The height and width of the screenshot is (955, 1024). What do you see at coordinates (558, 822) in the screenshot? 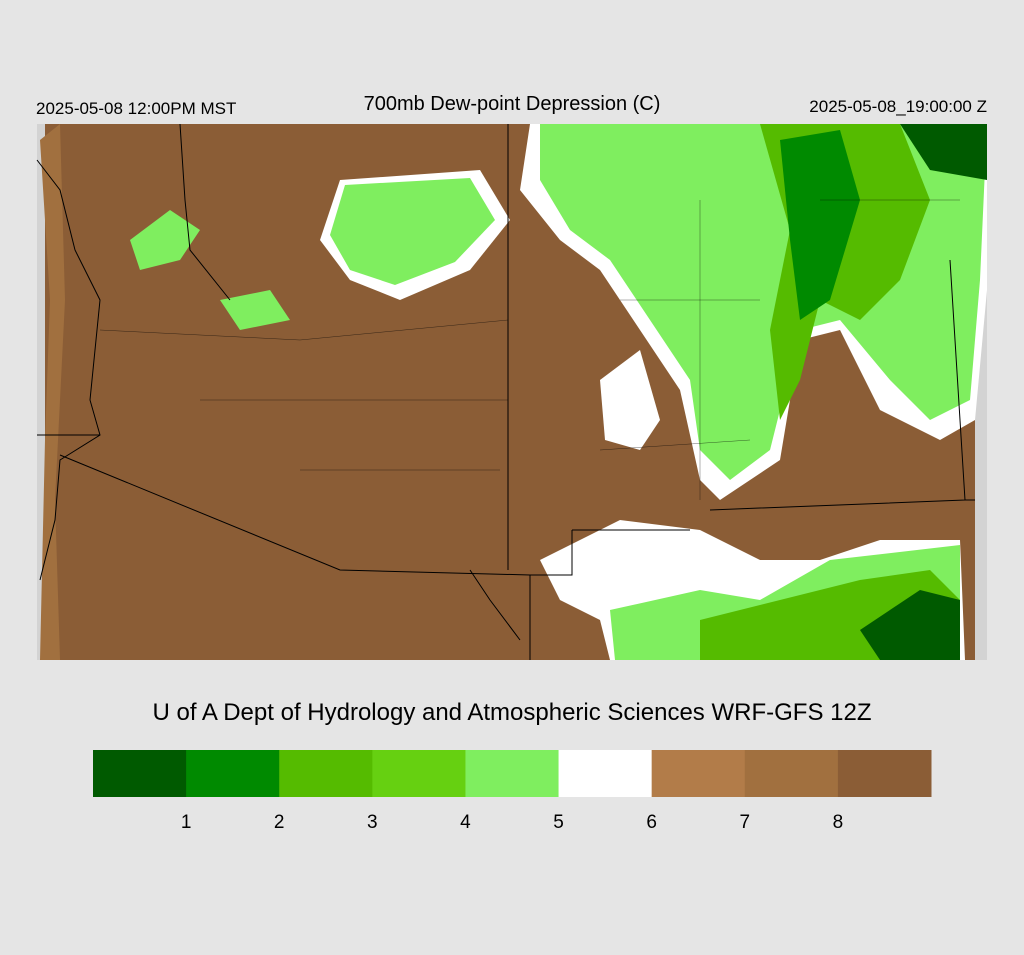
I see `colorbar-label: 5` at bounding box center [558, 822].